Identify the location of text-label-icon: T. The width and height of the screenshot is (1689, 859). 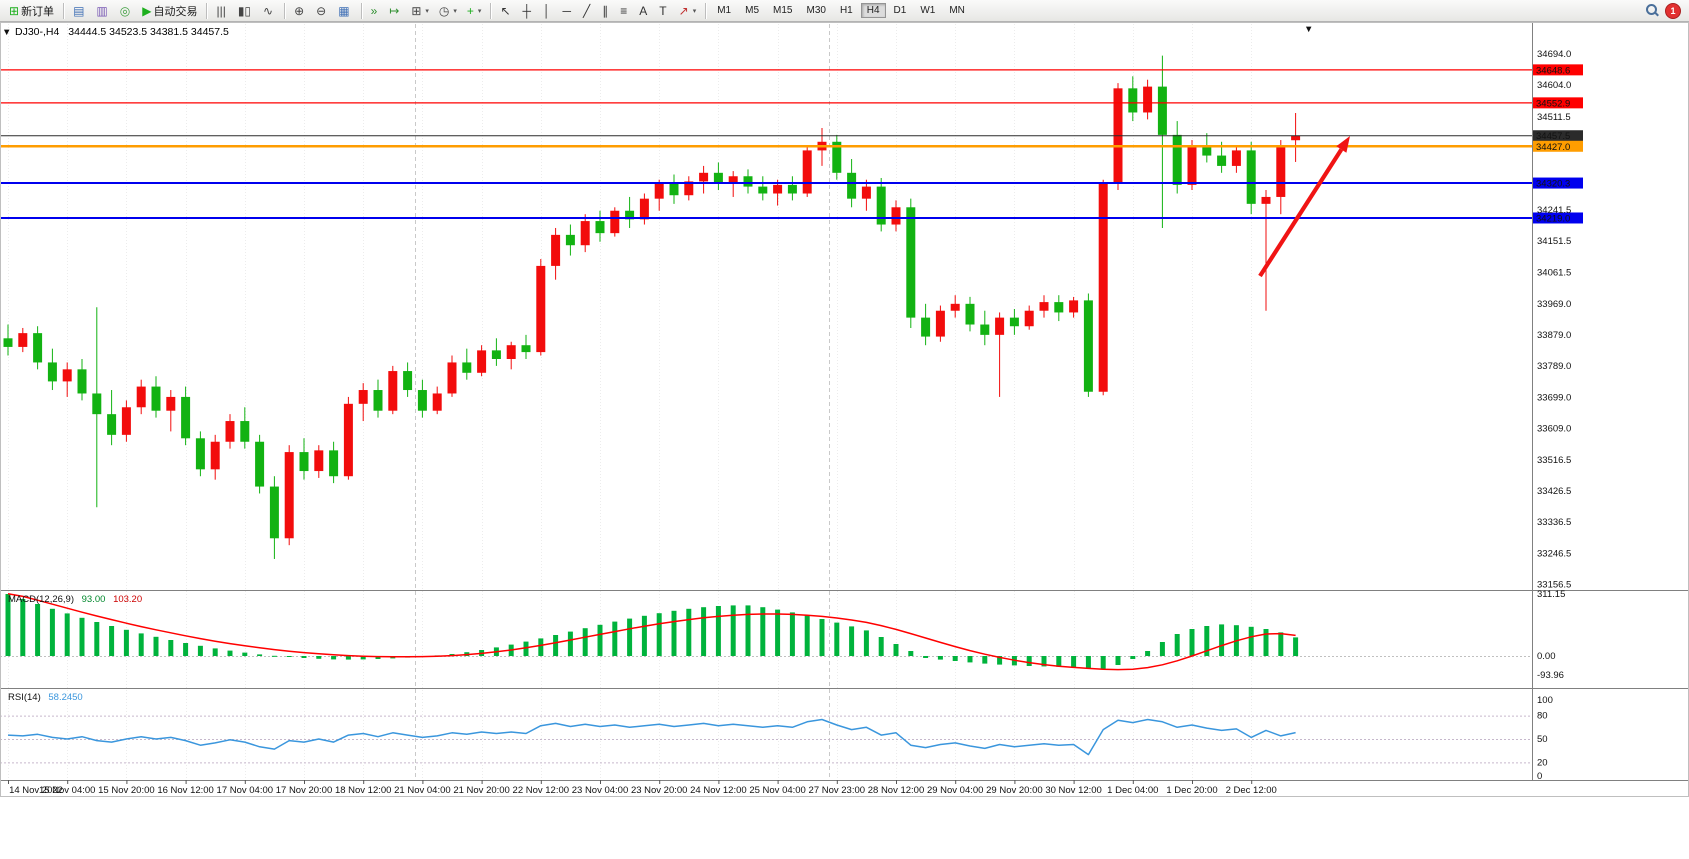
(663, 10).